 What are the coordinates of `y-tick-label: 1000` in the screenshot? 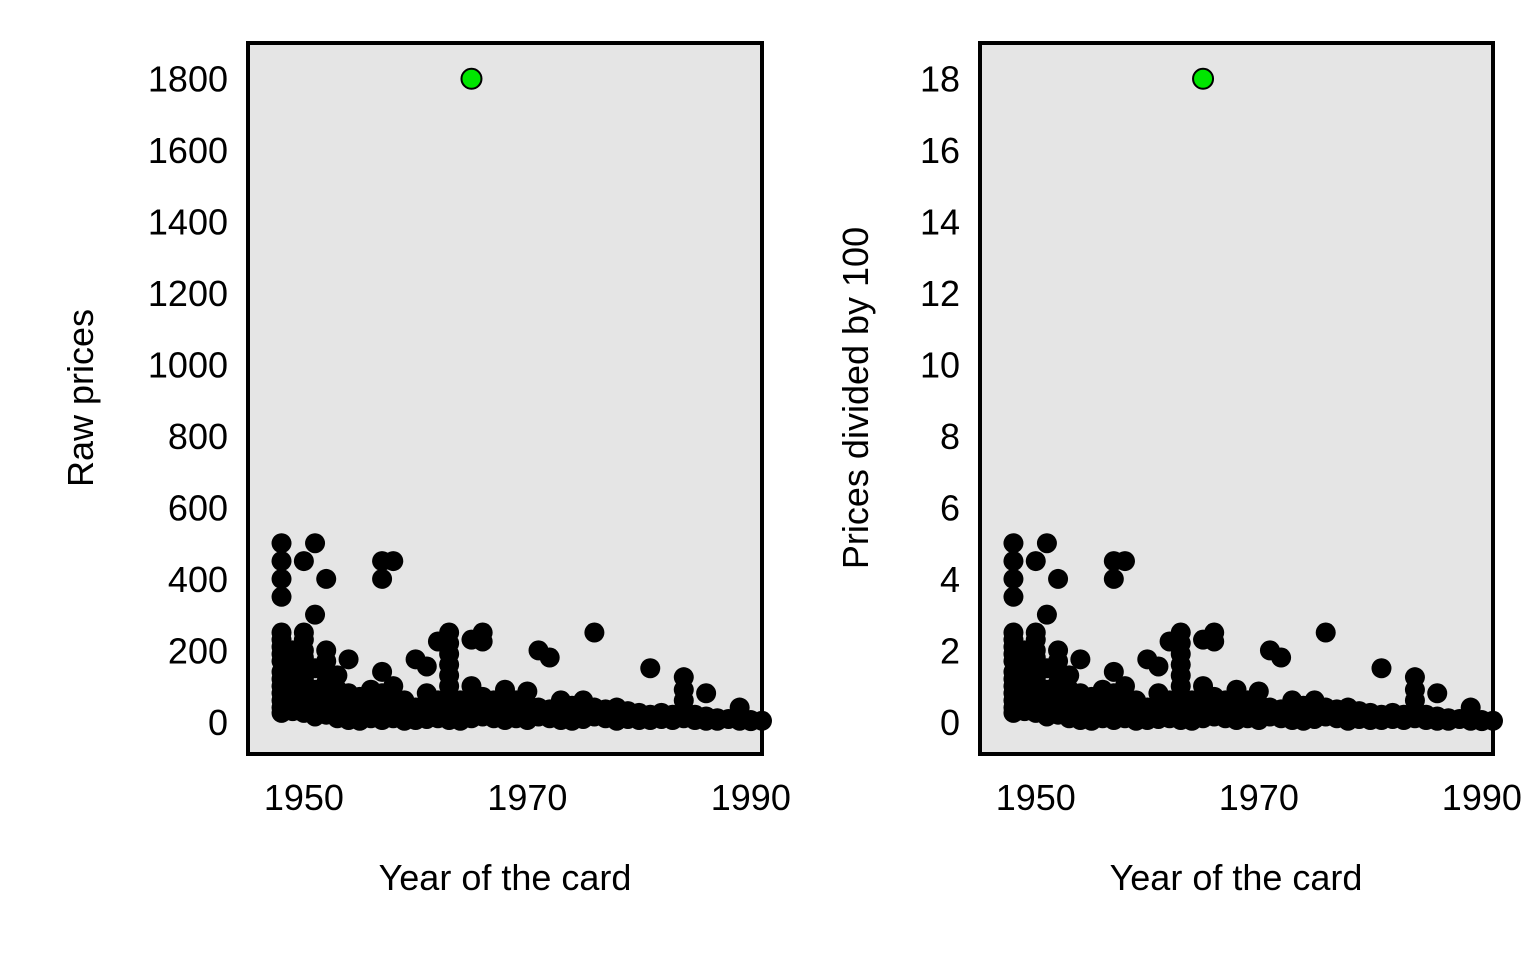 It's located at (188, 365).